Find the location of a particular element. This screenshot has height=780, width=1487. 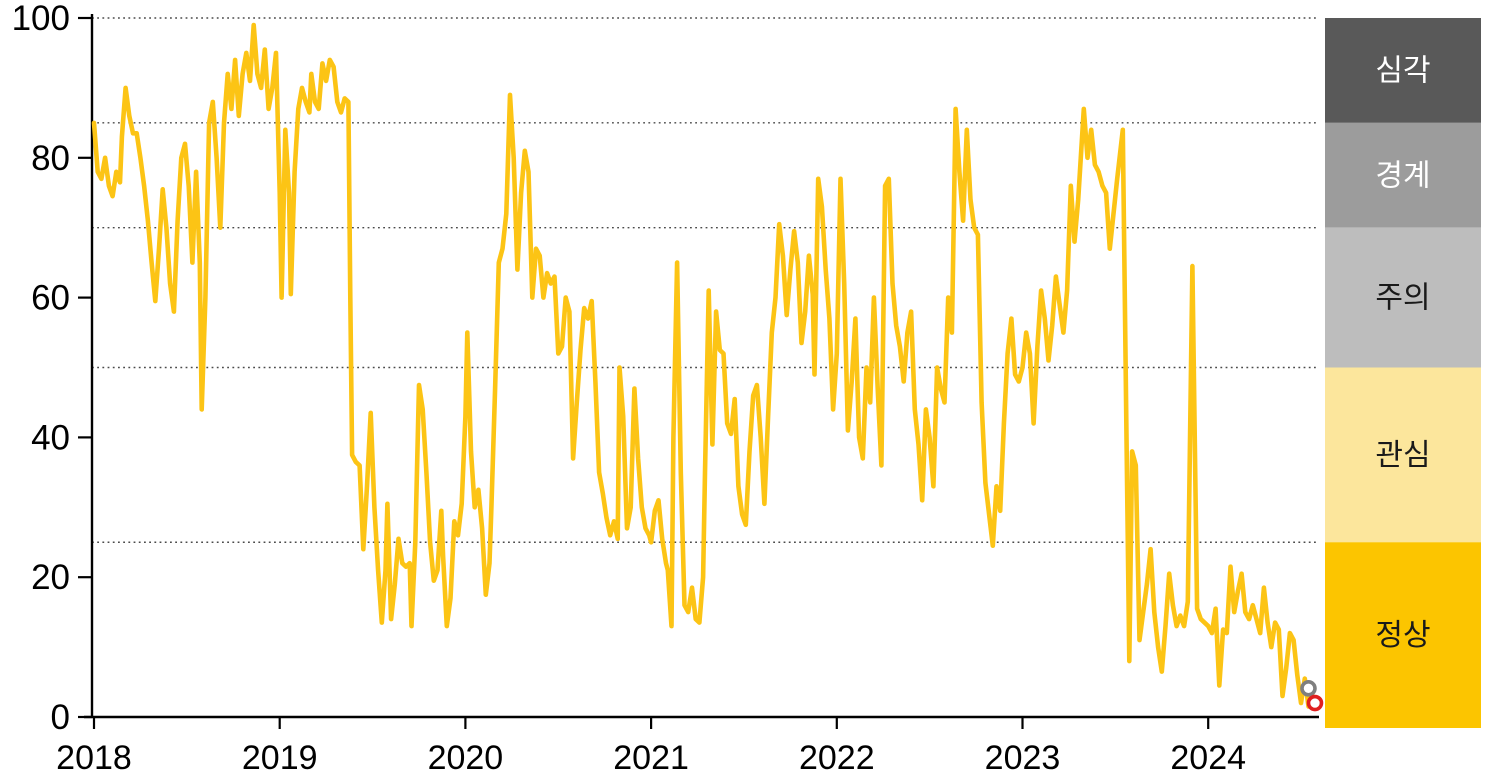

legend-band-label-4: 정상 is located at coordinates (1402, 635).